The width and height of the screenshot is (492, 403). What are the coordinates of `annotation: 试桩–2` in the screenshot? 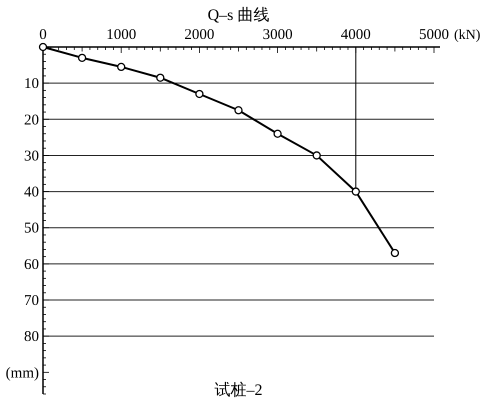 It's located at (238, 390).